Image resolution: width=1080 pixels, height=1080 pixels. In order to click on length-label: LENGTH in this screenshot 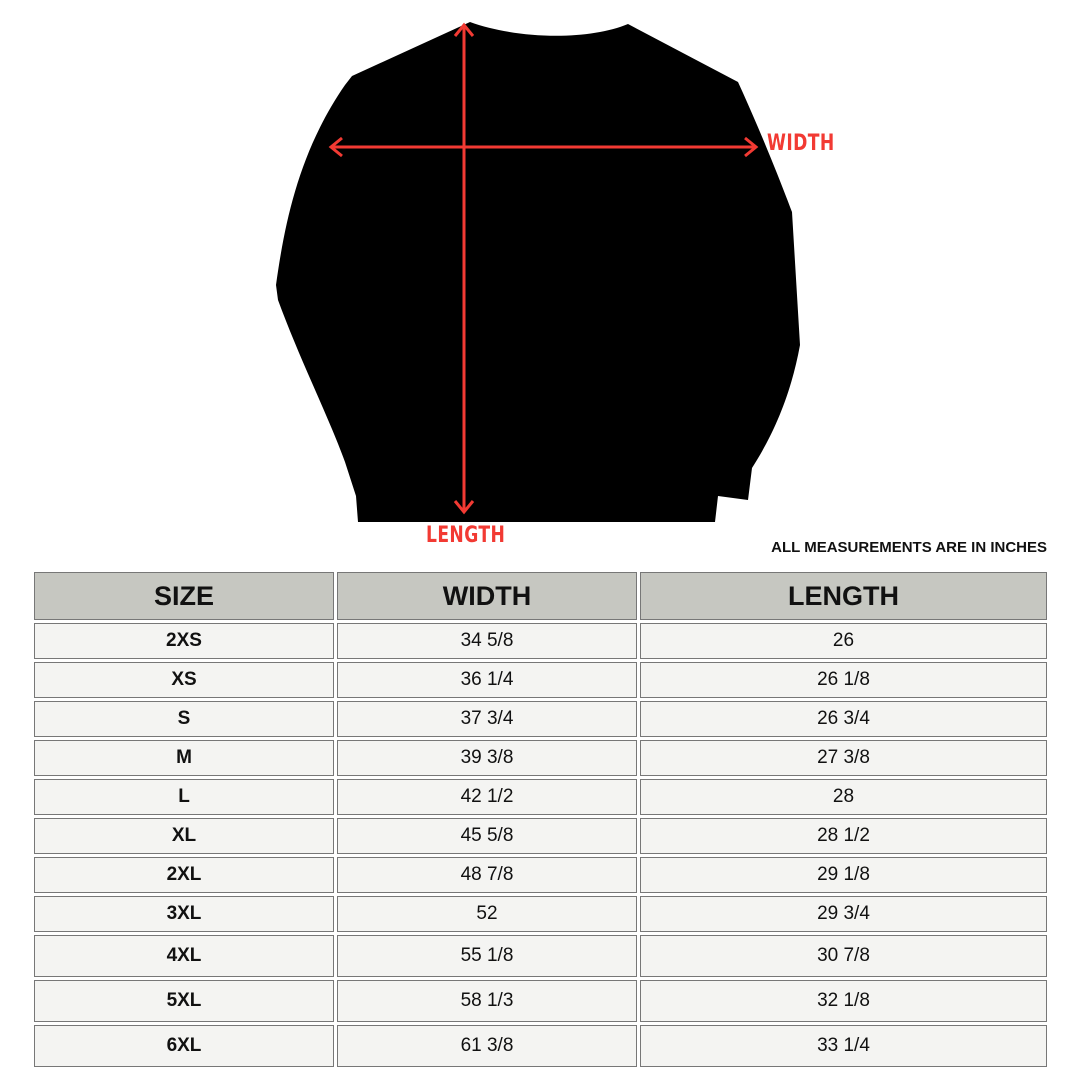, I will do `click(466, 535)`.